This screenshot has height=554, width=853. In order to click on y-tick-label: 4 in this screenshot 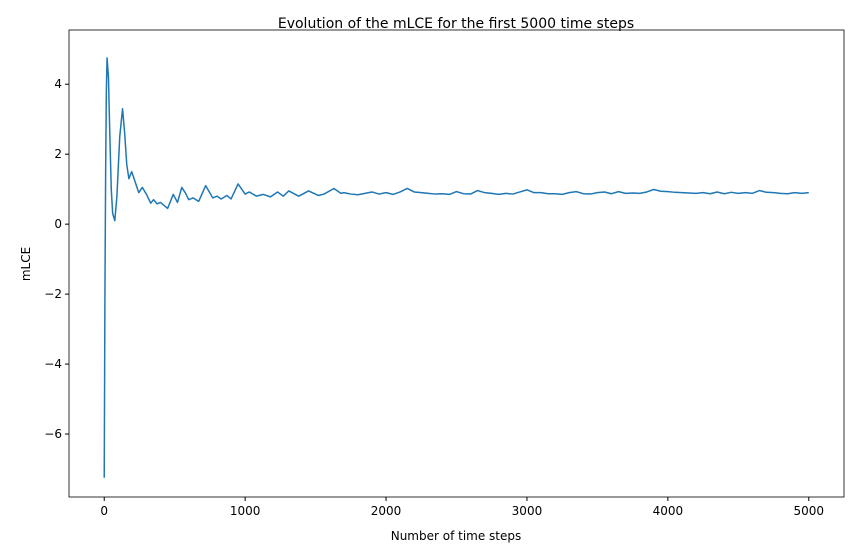, I will do `click(58, 84)`.